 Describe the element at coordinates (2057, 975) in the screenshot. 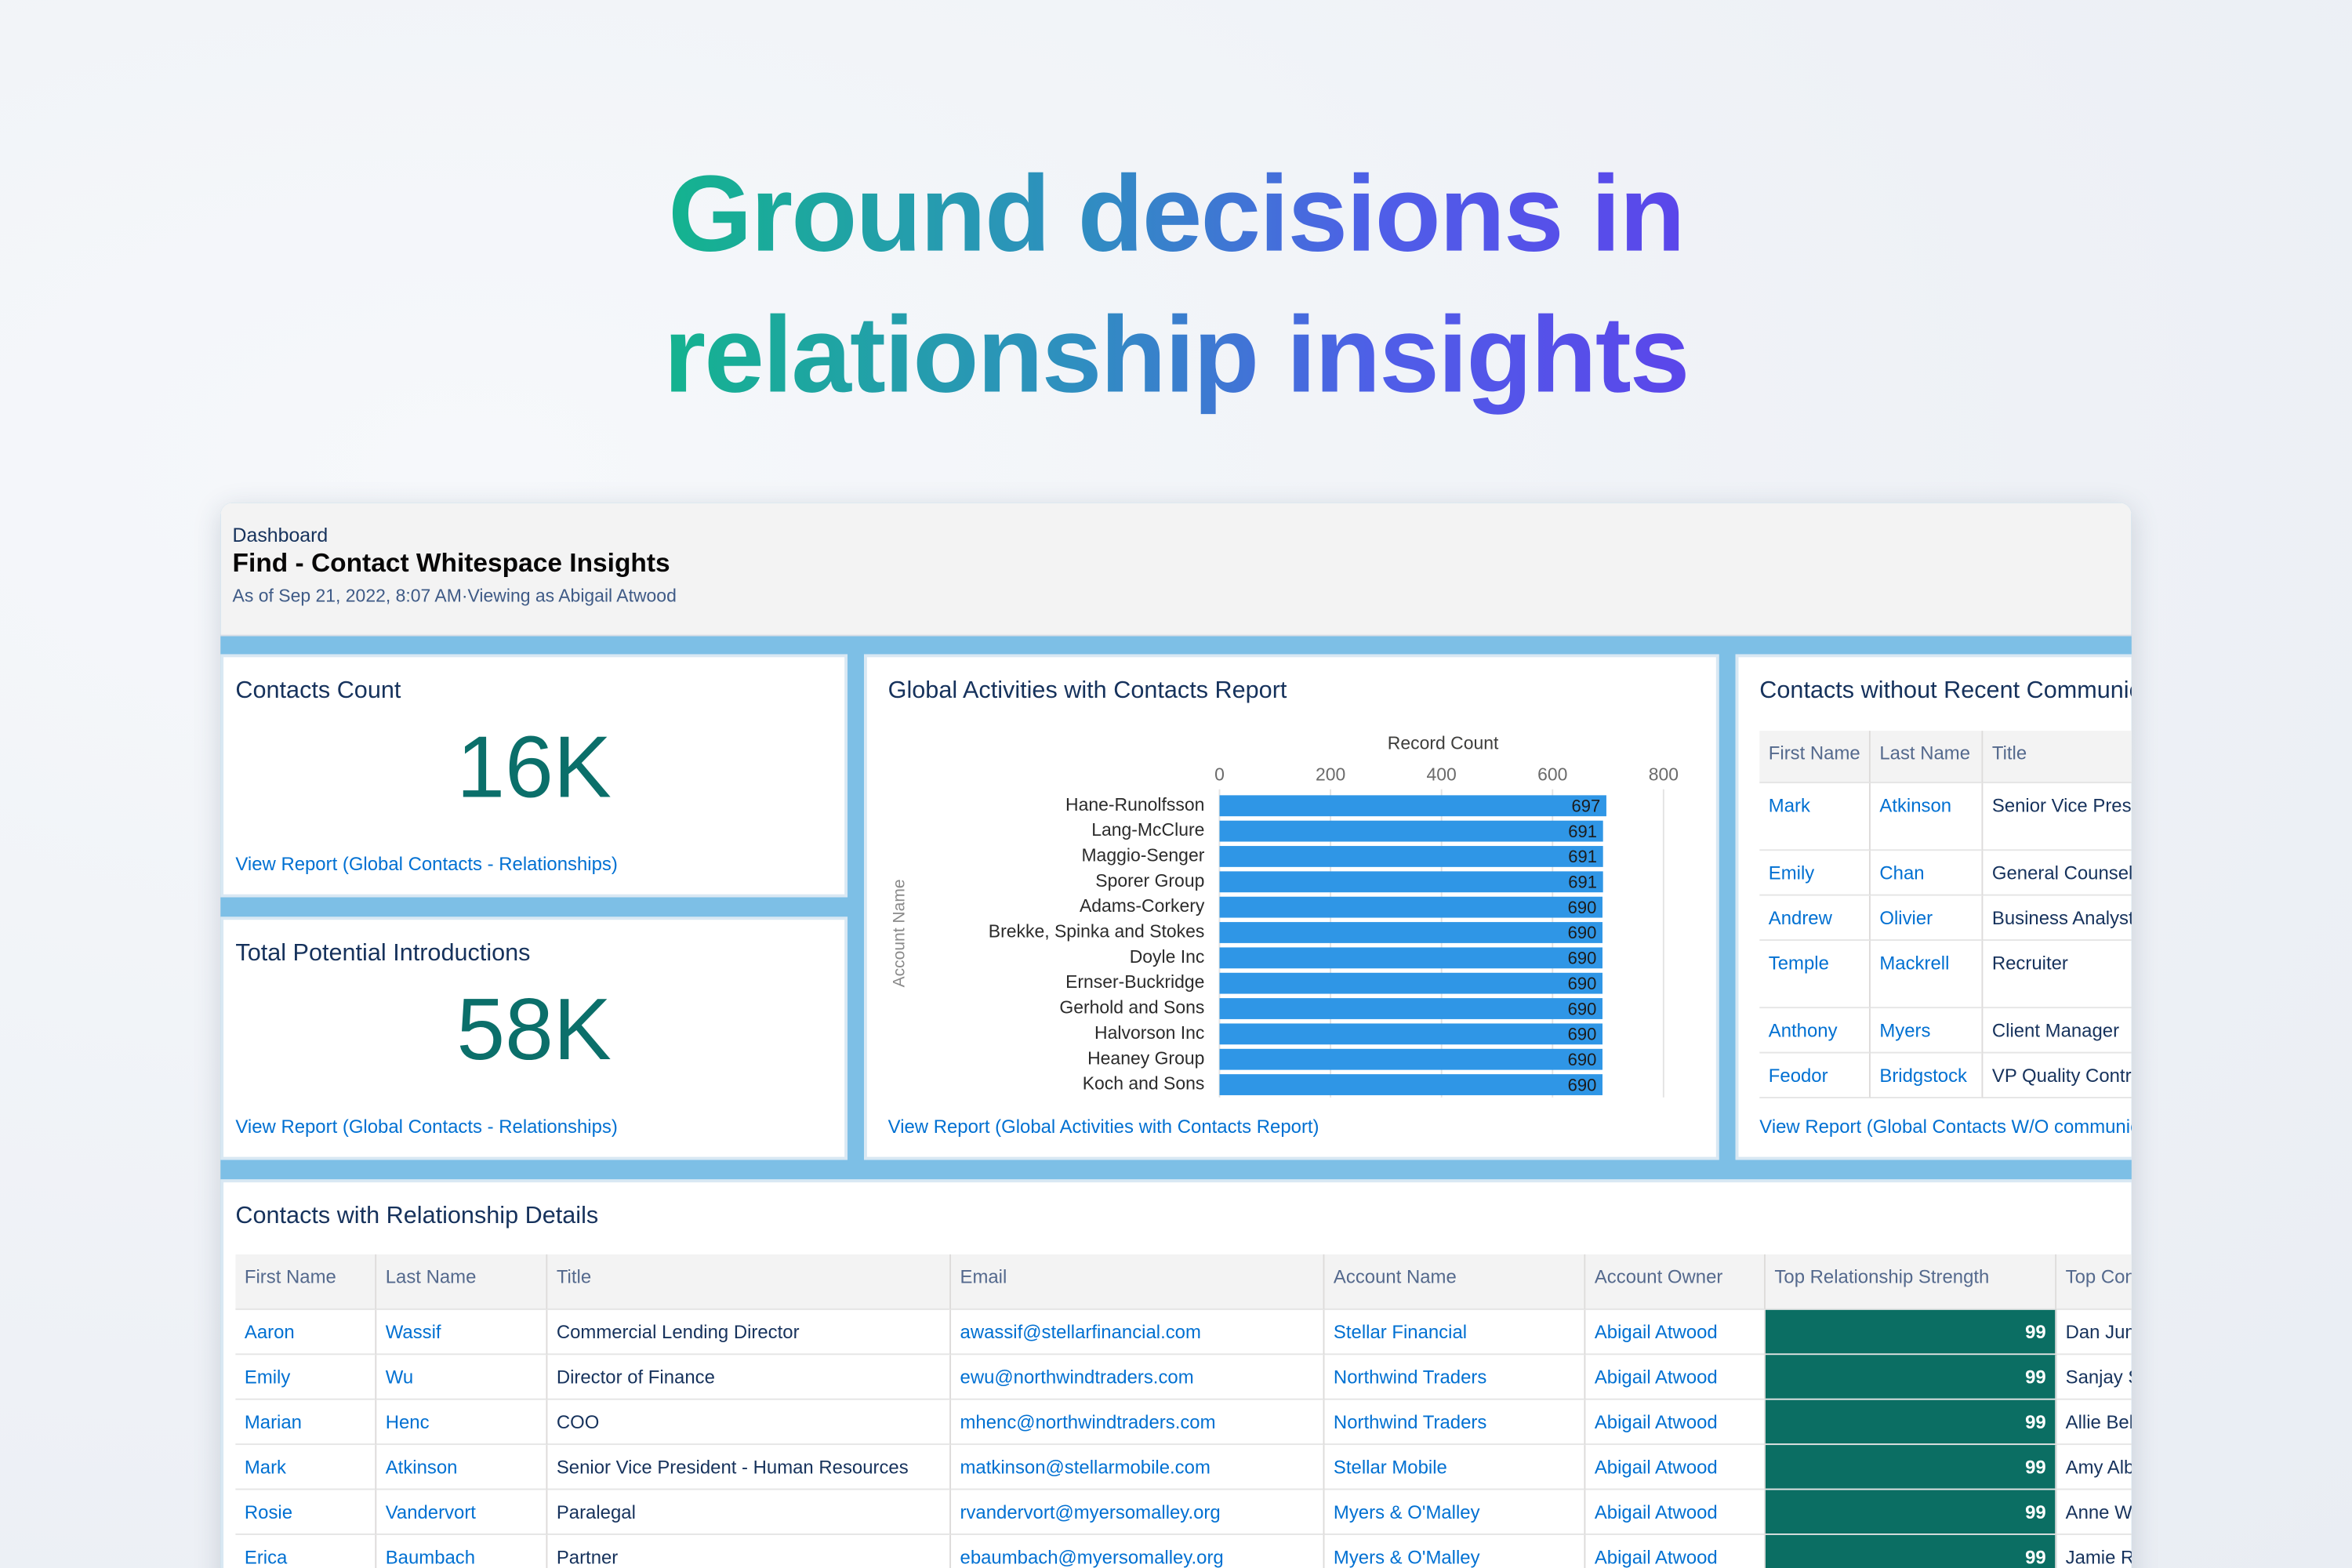

I see `table-cell: Recruiter` at that location.